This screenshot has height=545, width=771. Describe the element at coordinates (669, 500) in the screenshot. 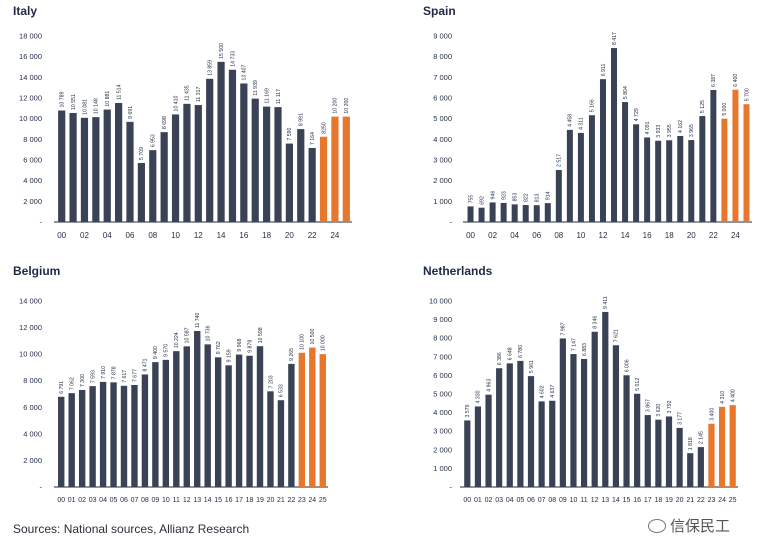

I see `netherlands-x-tick-label: 19` at that location.